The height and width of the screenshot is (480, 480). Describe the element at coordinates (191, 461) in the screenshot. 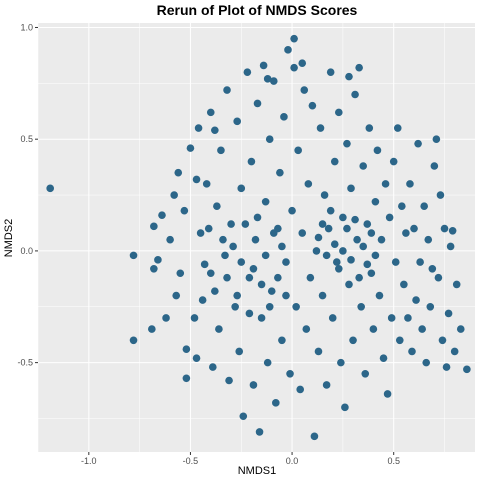

I see `x-tick-label: -0.5` at that location.